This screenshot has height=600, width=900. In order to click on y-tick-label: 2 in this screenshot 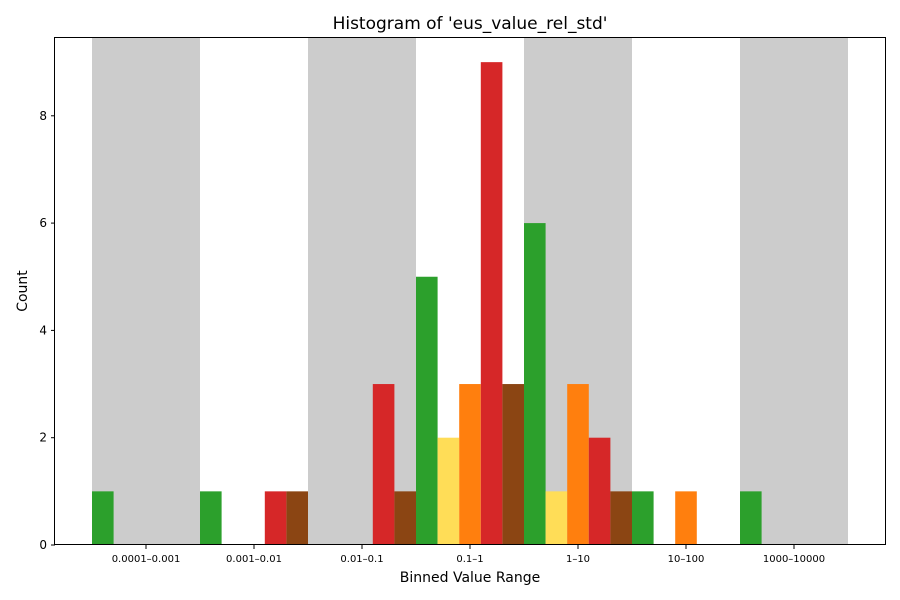, I will do `click(43, 438)`.